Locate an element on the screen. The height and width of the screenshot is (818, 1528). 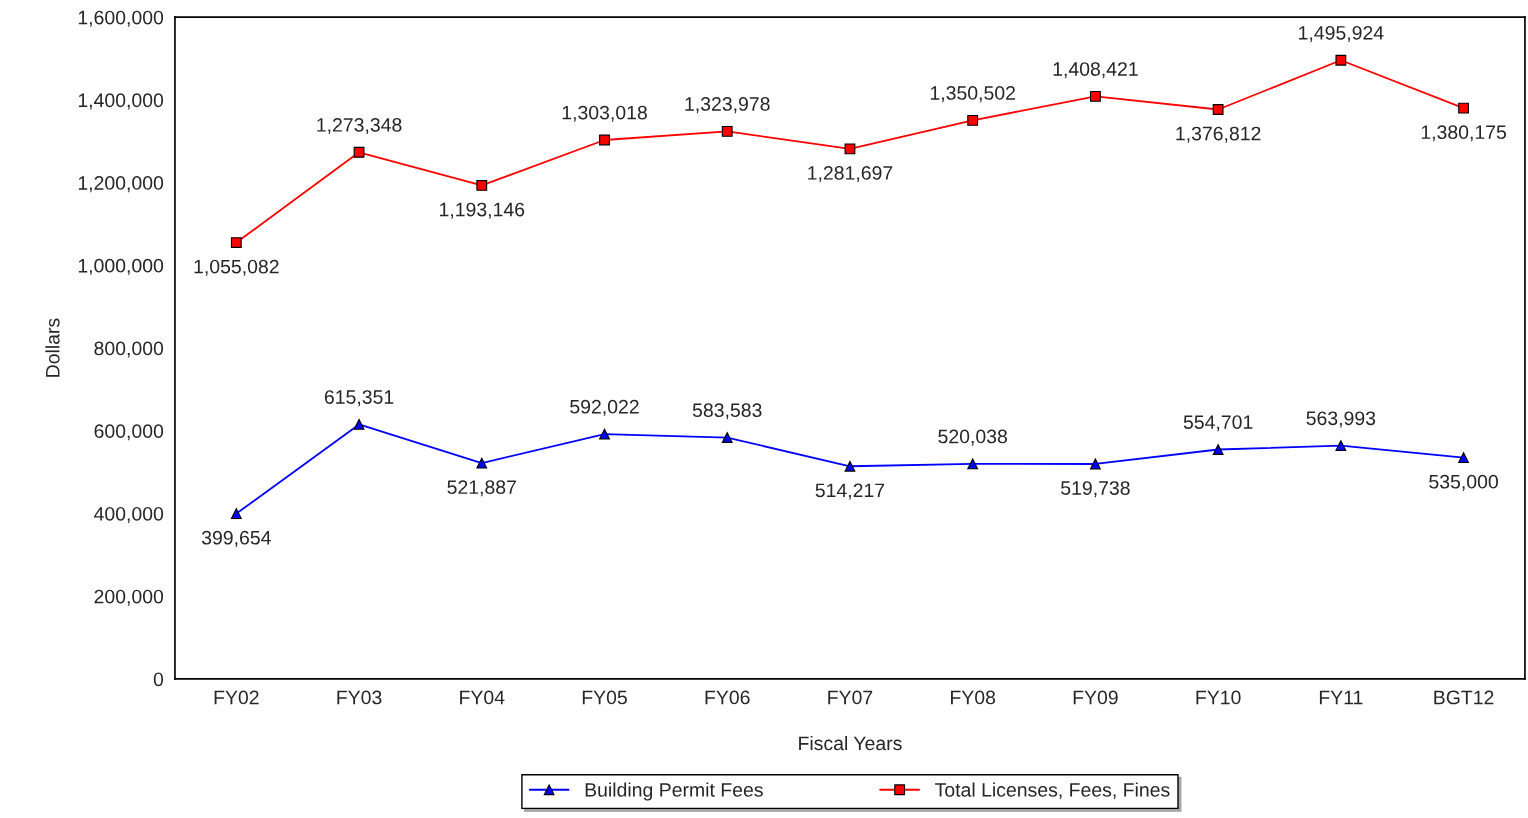
data-label: 615,351 is located at coordinates (359, 398).